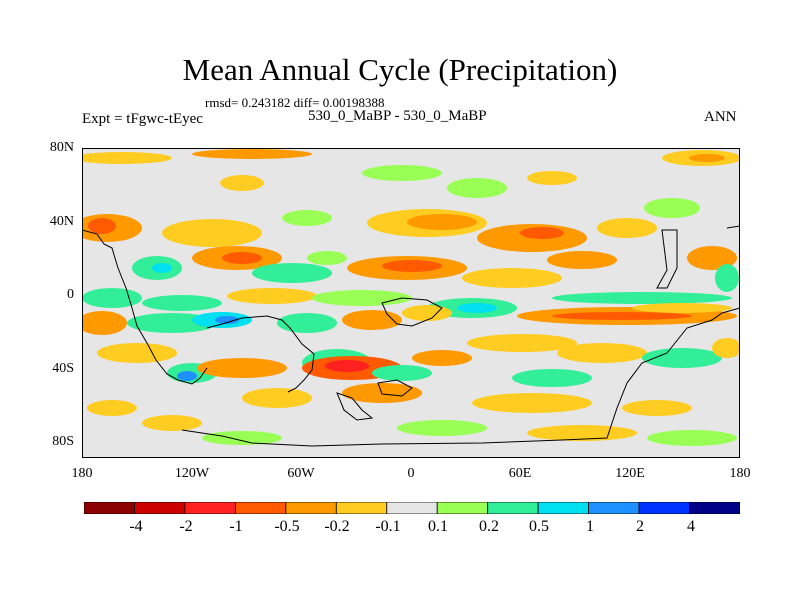  What do you see at coordinates (295, 102) in the screenshot?
I see `stats-line: rmsd= 0.243182 diff= 0.00198388` at bounding box center [295, 102].